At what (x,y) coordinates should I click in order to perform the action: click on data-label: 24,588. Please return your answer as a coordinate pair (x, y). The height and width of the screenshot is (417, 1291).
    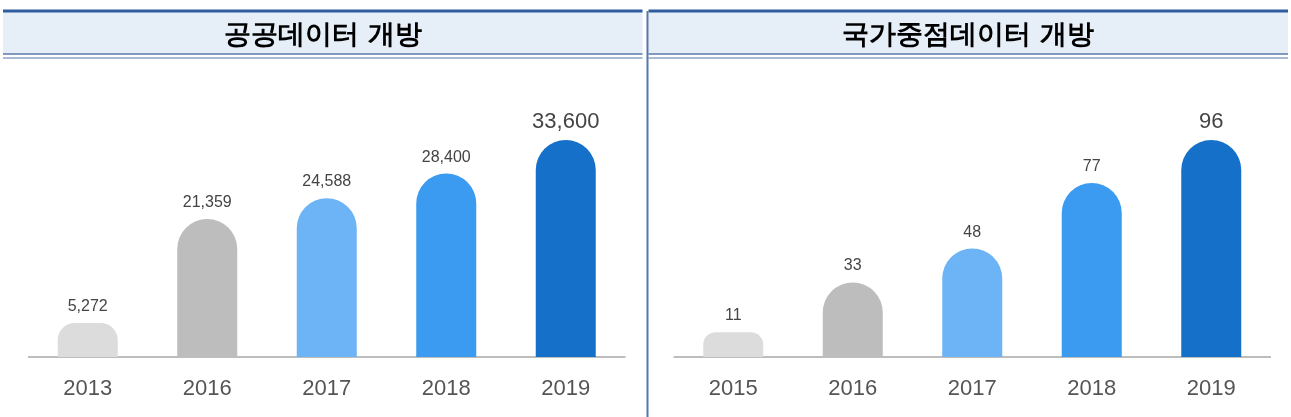
    Looking at the image, I should click on (327, 181).